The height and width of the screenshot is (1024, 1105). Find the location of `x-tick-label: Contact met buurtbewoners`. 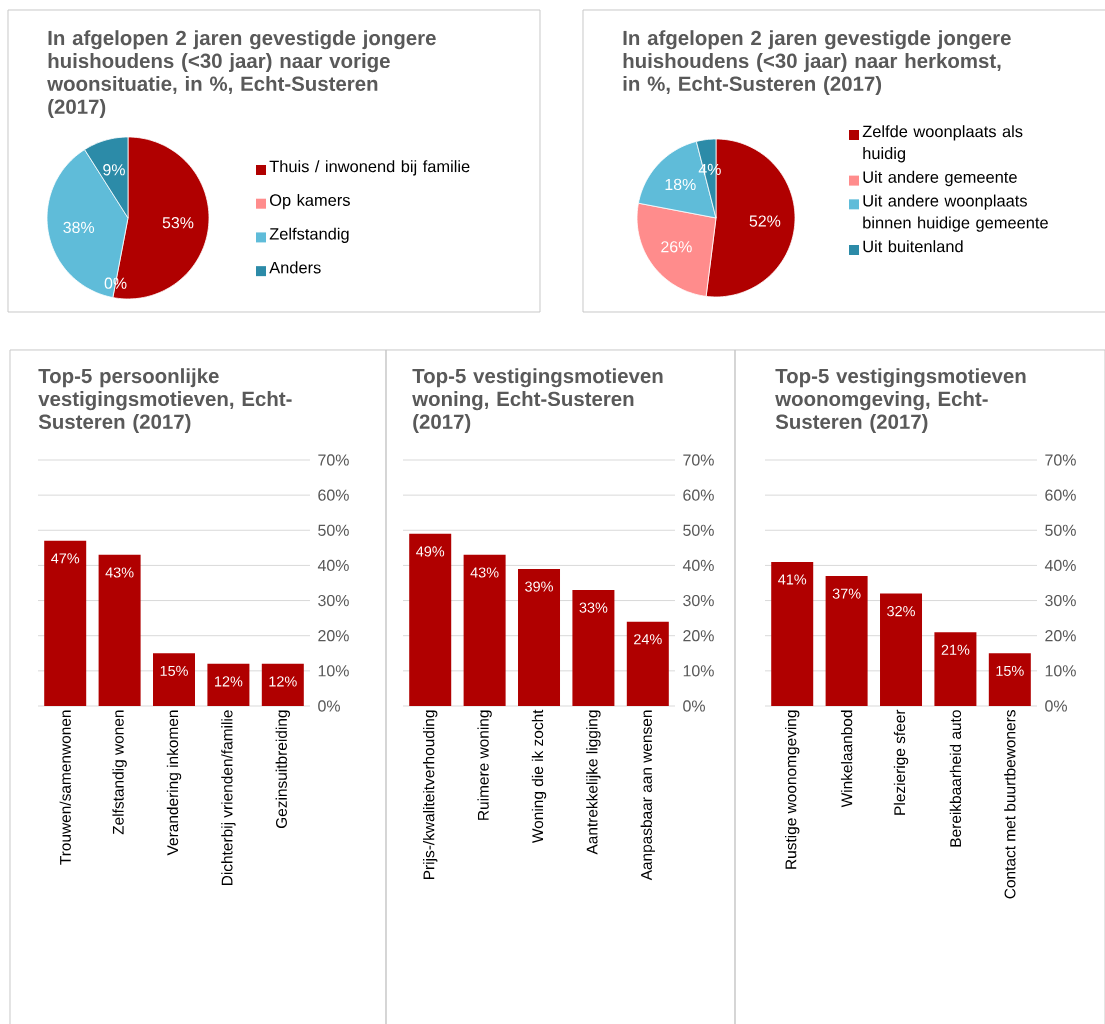

x-tick-label: Contact met buurtbewoners is located at coordinates (1010, 804).